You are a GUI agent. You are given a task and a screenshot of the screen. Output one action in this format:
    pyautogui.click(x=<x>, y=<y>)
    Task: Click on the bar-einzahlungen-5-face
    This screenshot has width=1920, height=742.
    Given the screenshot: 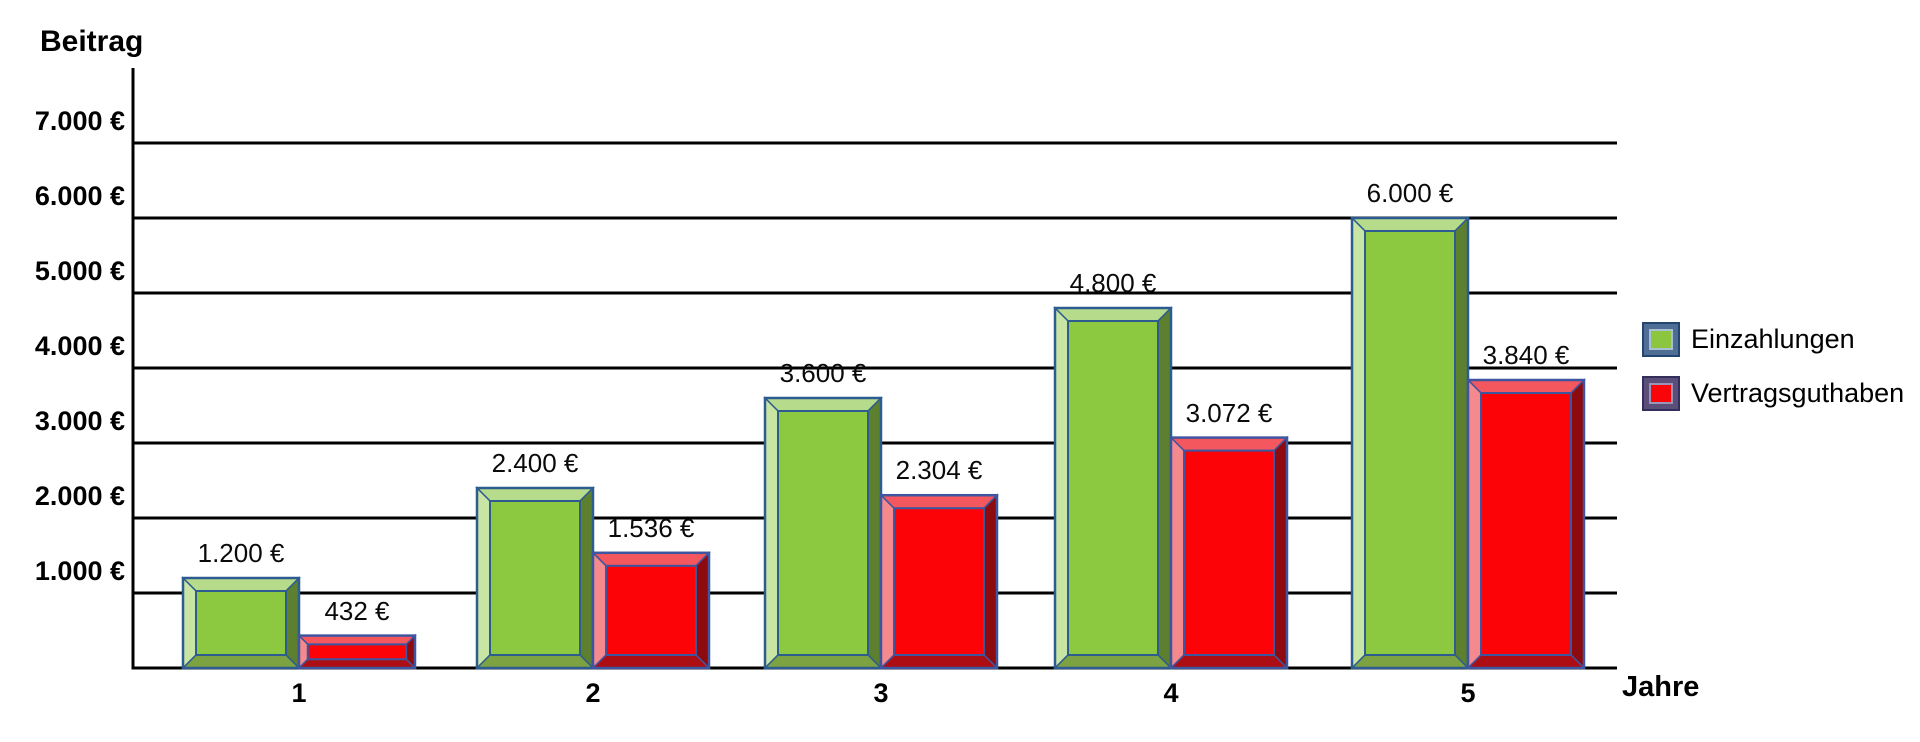 What is the action you would take?
    pyautogui.click(x=1410, y=443)
    